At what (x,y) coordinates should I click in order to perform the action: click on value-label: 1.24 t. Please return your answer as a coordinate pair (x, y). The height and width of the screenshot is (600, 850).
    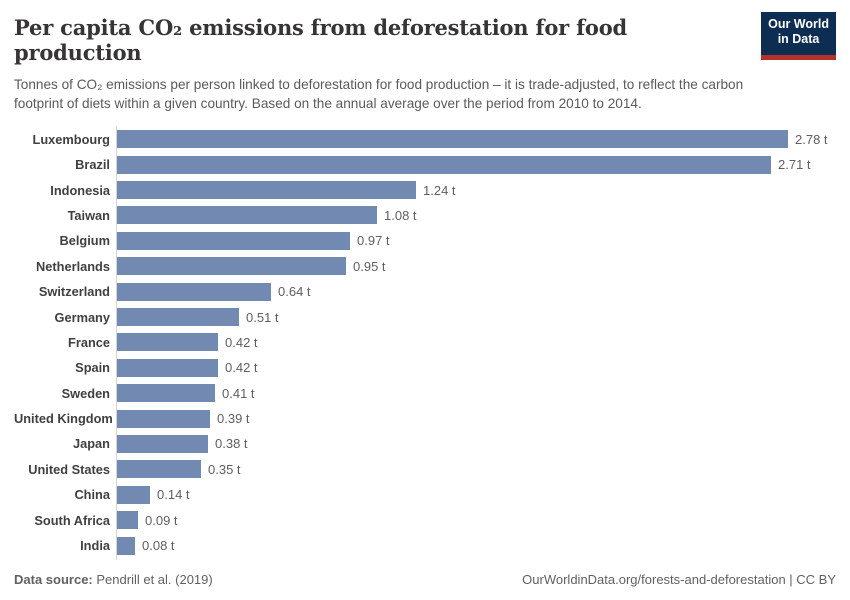
    Looking at the image, I should click on (439, 190).